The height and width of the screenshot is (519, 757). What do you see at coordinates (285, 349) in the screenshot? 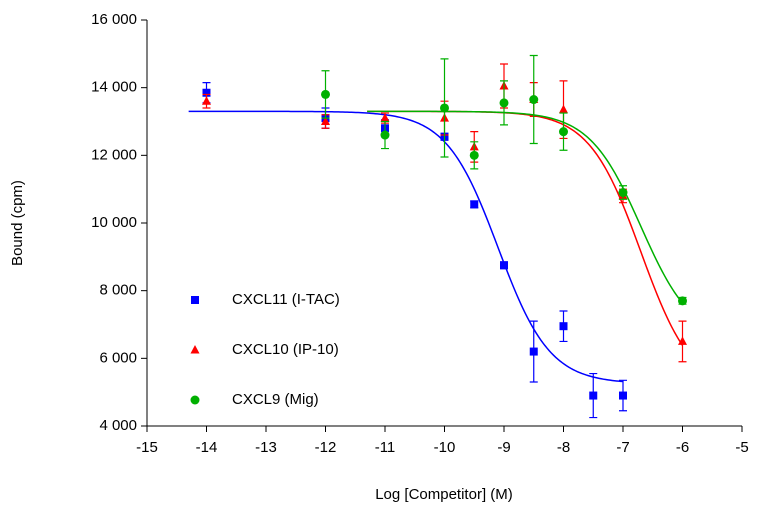
I see `legend-label: CXCL10 (IP-10)` at bounding box center [285, 349].